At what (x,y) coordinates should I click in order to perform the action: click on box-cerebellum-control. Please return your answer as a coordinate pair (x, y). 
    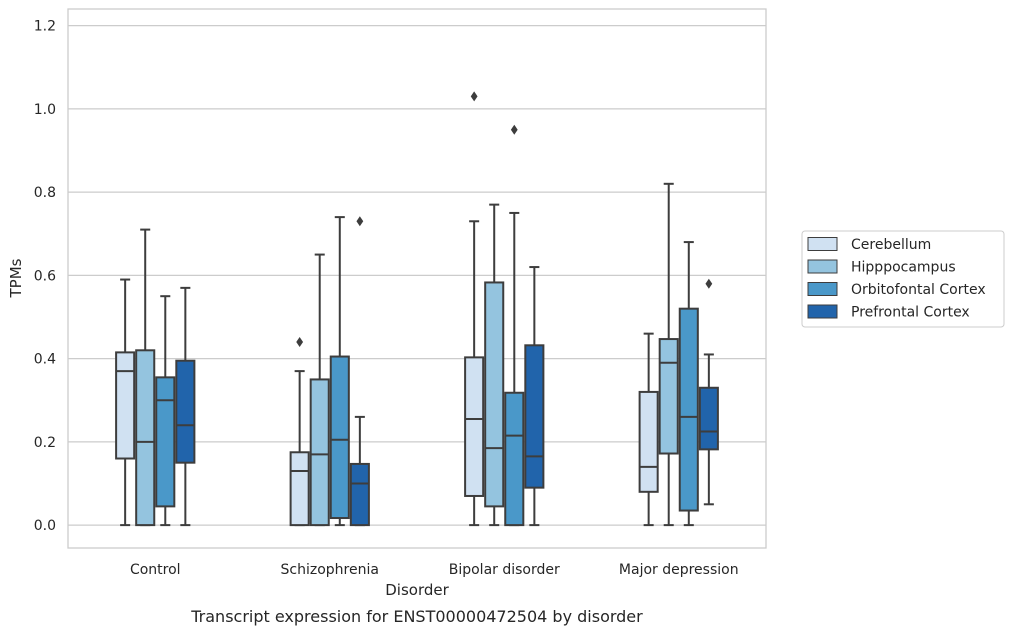
    Looking at the image, I should click on (125, 402).